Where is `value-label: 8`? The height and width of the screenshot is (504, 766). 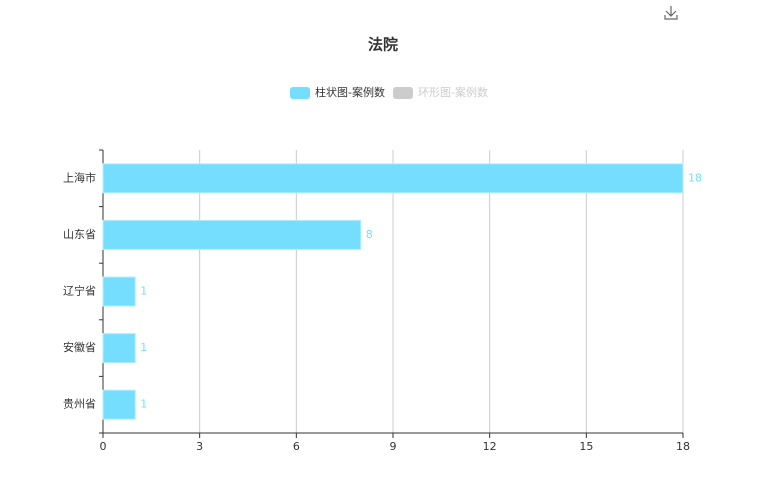 value-label: 8 is located at coordinates (369, 234).